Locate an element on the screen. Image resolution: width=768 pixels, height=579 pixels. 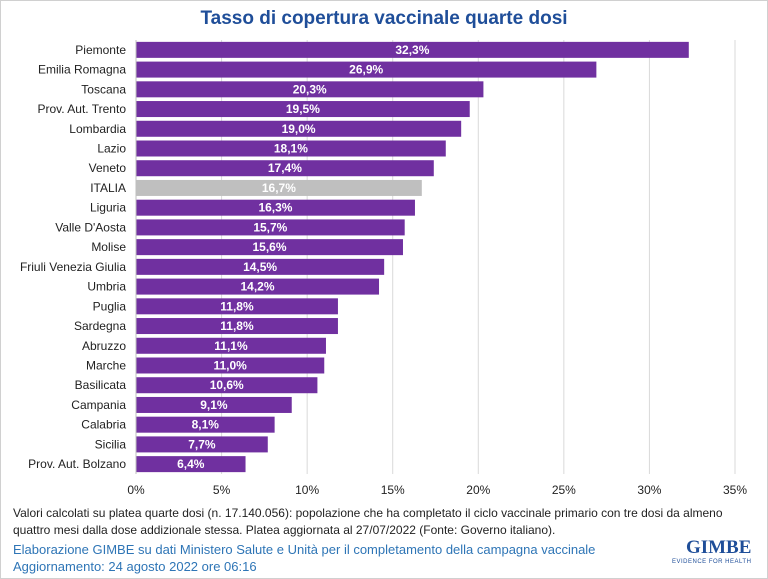
x-tick-label: 35% is located at coordinates (735, 490).